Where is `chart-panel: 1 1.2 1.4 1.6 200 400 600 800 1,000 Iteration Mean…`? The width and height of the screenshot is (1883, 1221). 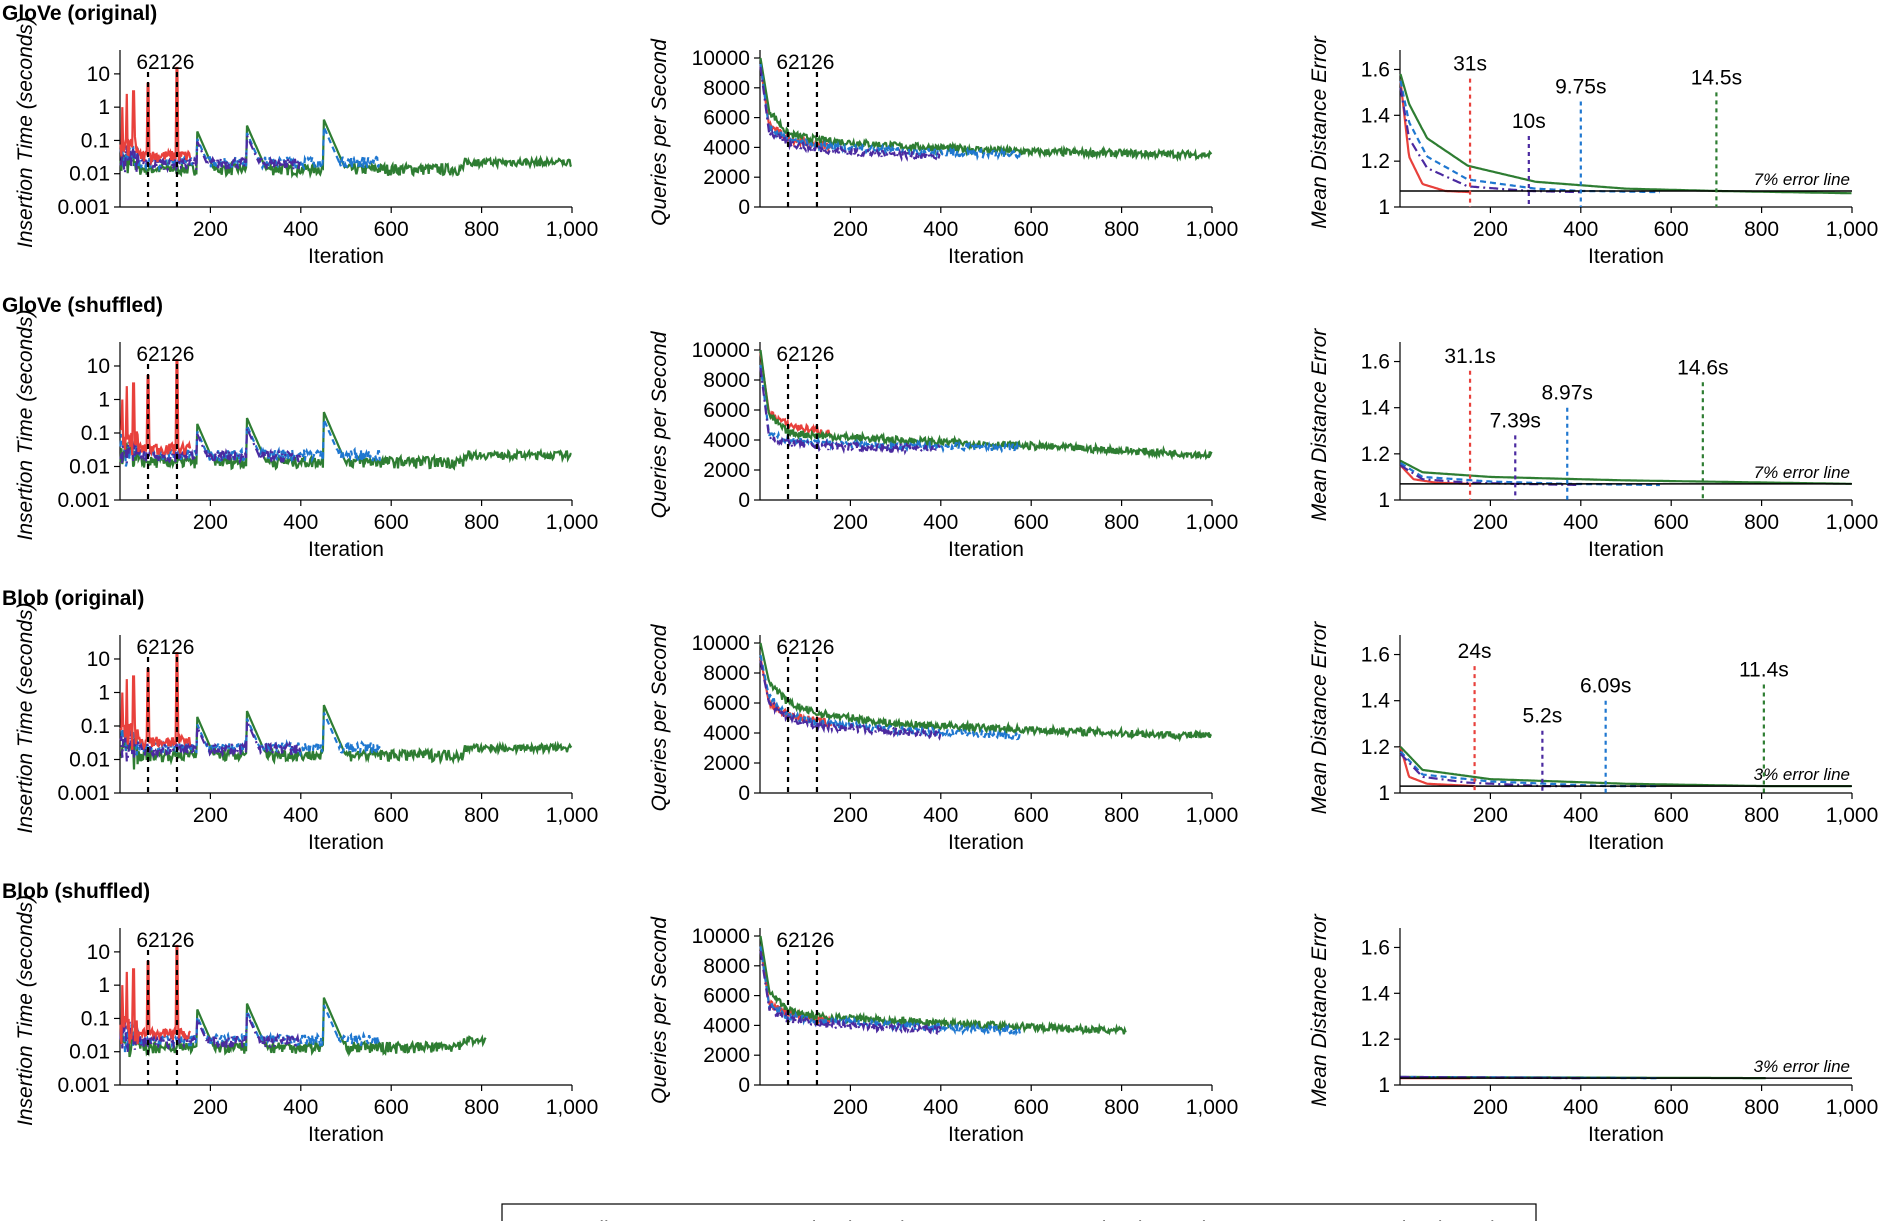 chart-panel: 1 1.2 1.4 1.6 200 400 600 800 1,000 Iteration Mean… is located at coordinates (1593, 444).